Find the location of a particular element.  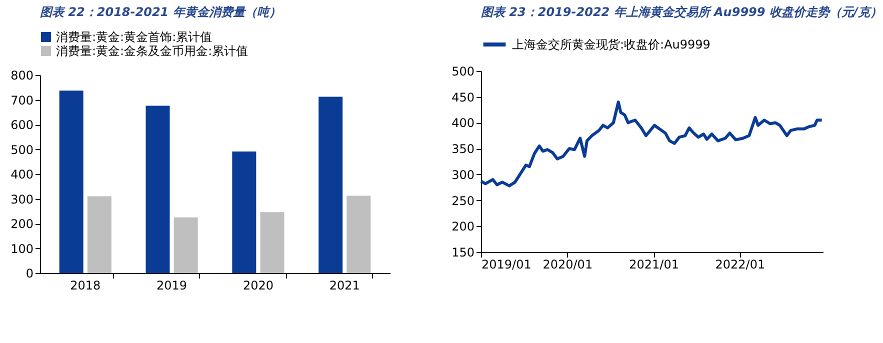

y-tick-label: 0 is located at coordinates (30, 273).